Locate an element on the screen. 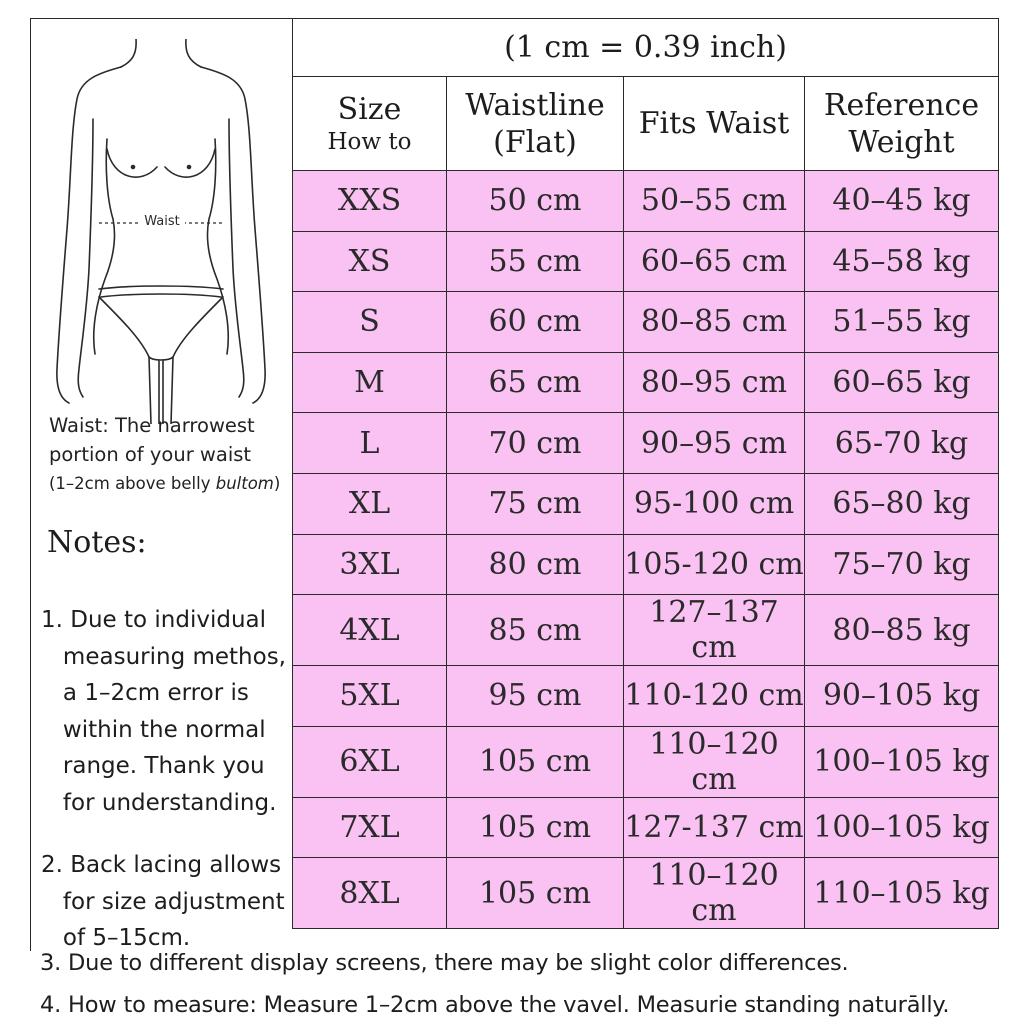 This screenshot has width=1024, height=1024. header-size-label: Size is located at coordinates (369, 109).